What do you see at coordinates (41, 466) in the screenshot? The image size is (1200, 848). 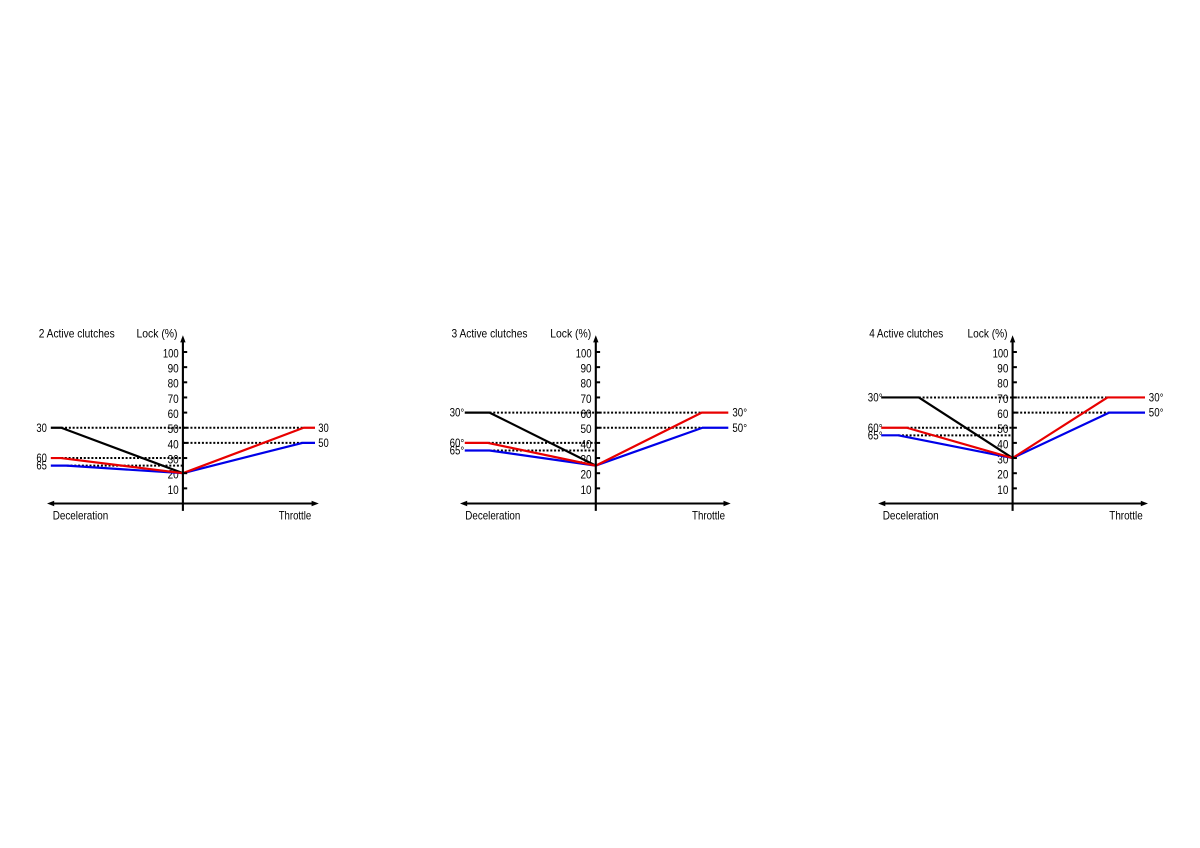 I see `svg-text: 65` at bounding box center [41, 466].